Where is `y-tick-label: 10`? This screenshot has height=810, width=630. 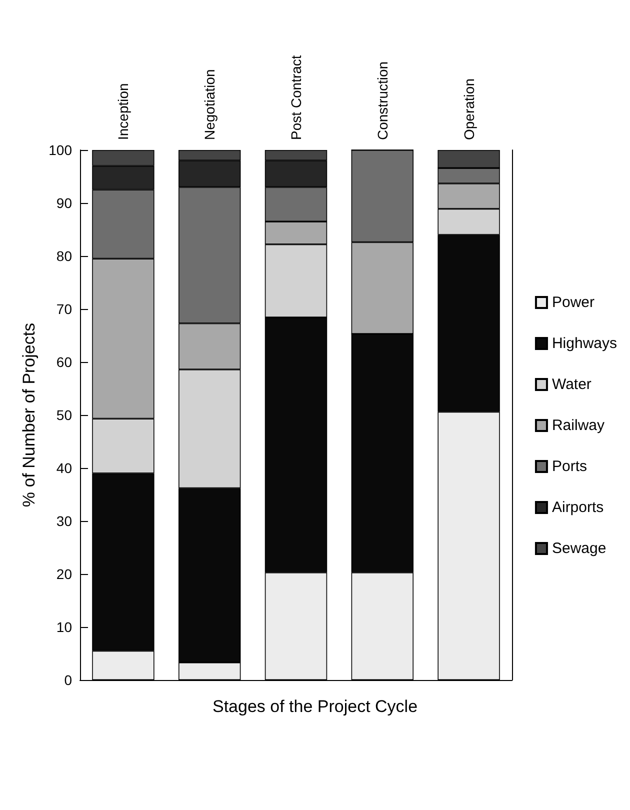 y-tick-label: 10 is located at coordinates (64, 627).